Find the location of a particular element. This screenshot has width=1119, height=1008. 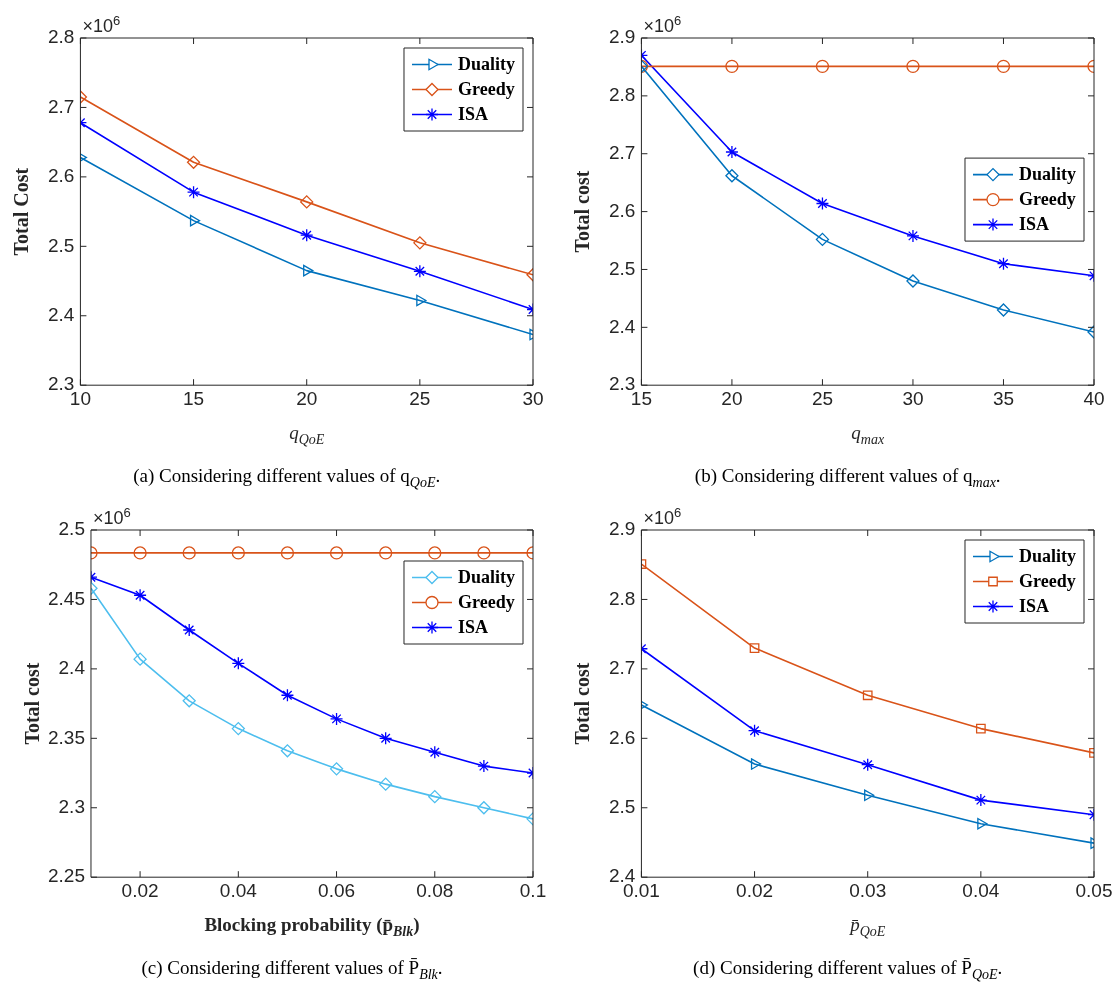

y-tick-label: 2.45 is located at coordinates (66, 598).